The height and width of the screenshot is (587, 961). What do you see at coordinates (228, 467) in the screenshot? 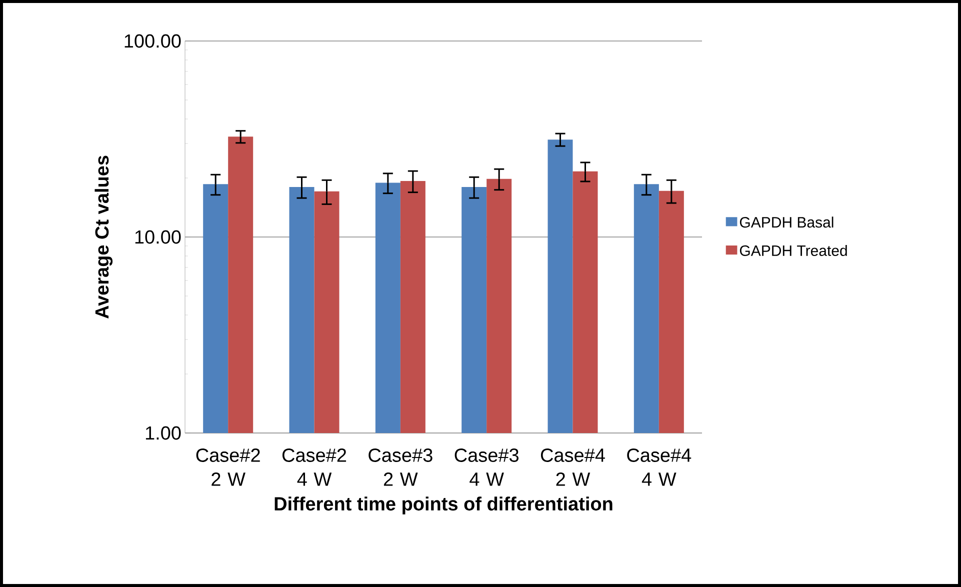
I see `x-tick-label: Case#2 2 W` at bounding box center [228, 467].